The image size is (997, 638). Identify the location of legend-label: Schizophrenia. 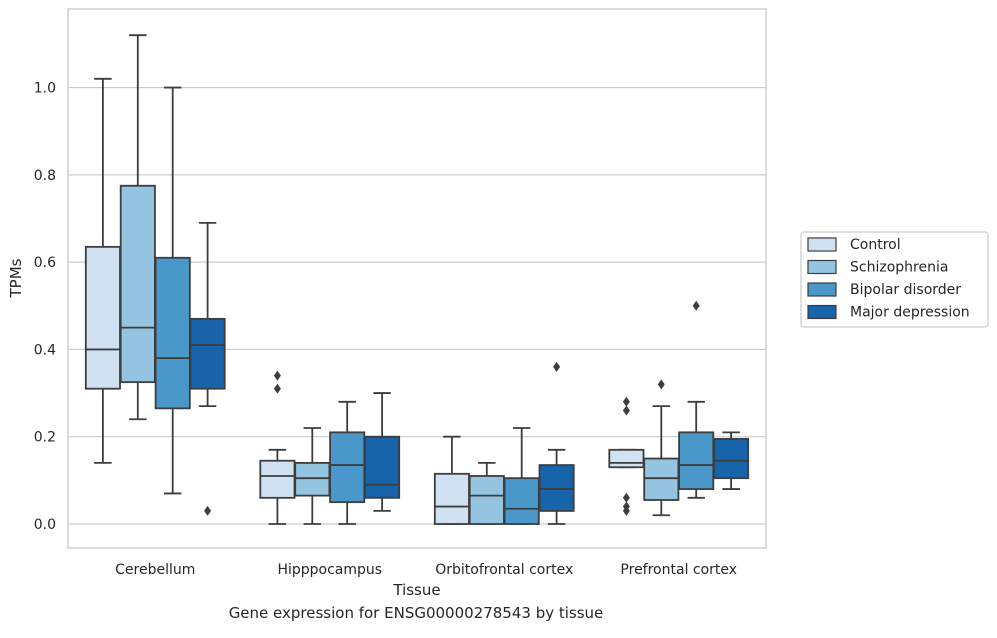
(899, 268).